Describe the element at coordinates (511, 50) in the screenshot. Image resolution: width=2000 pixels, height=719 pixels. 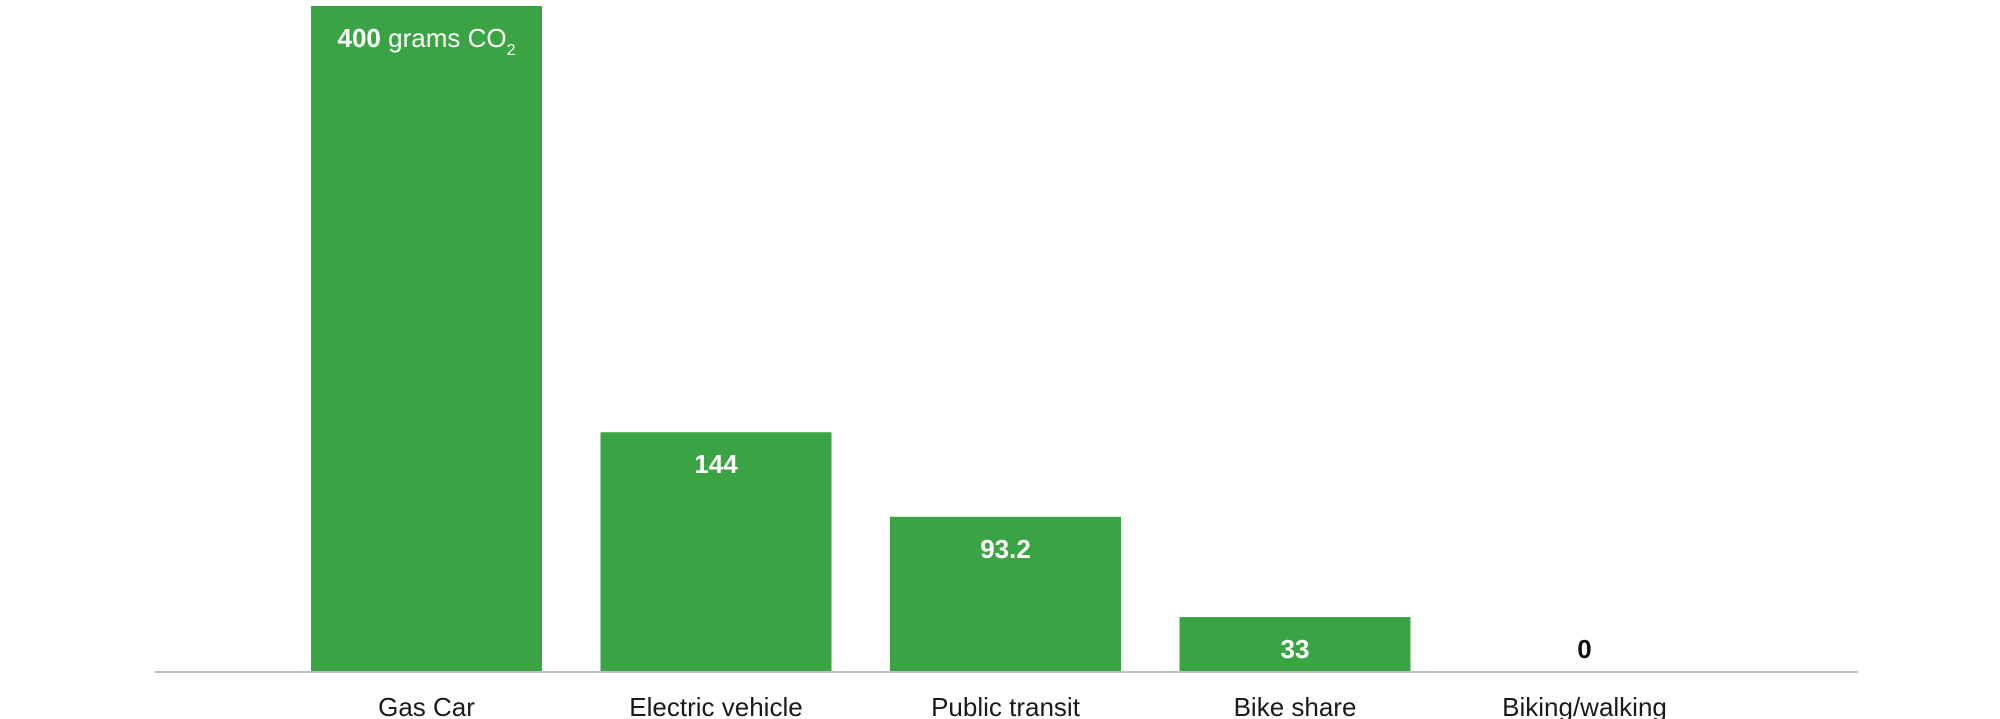
I see `value-unit-subscript: 2` at that location.